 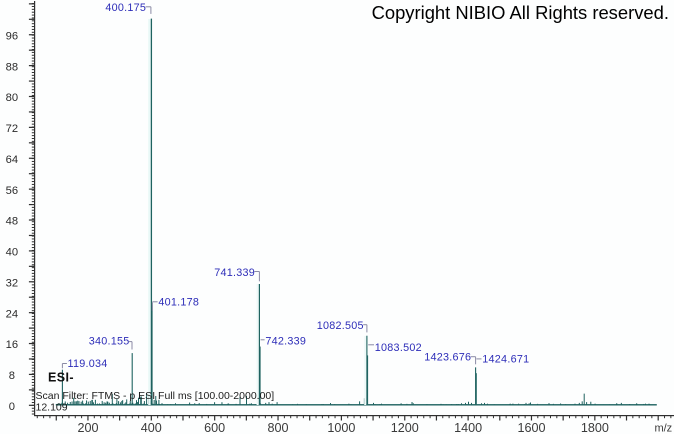 What do you see at coordinates (12, 222) in the screenshot?
I see `svg-text: 48` at bounding box center [12, 222].